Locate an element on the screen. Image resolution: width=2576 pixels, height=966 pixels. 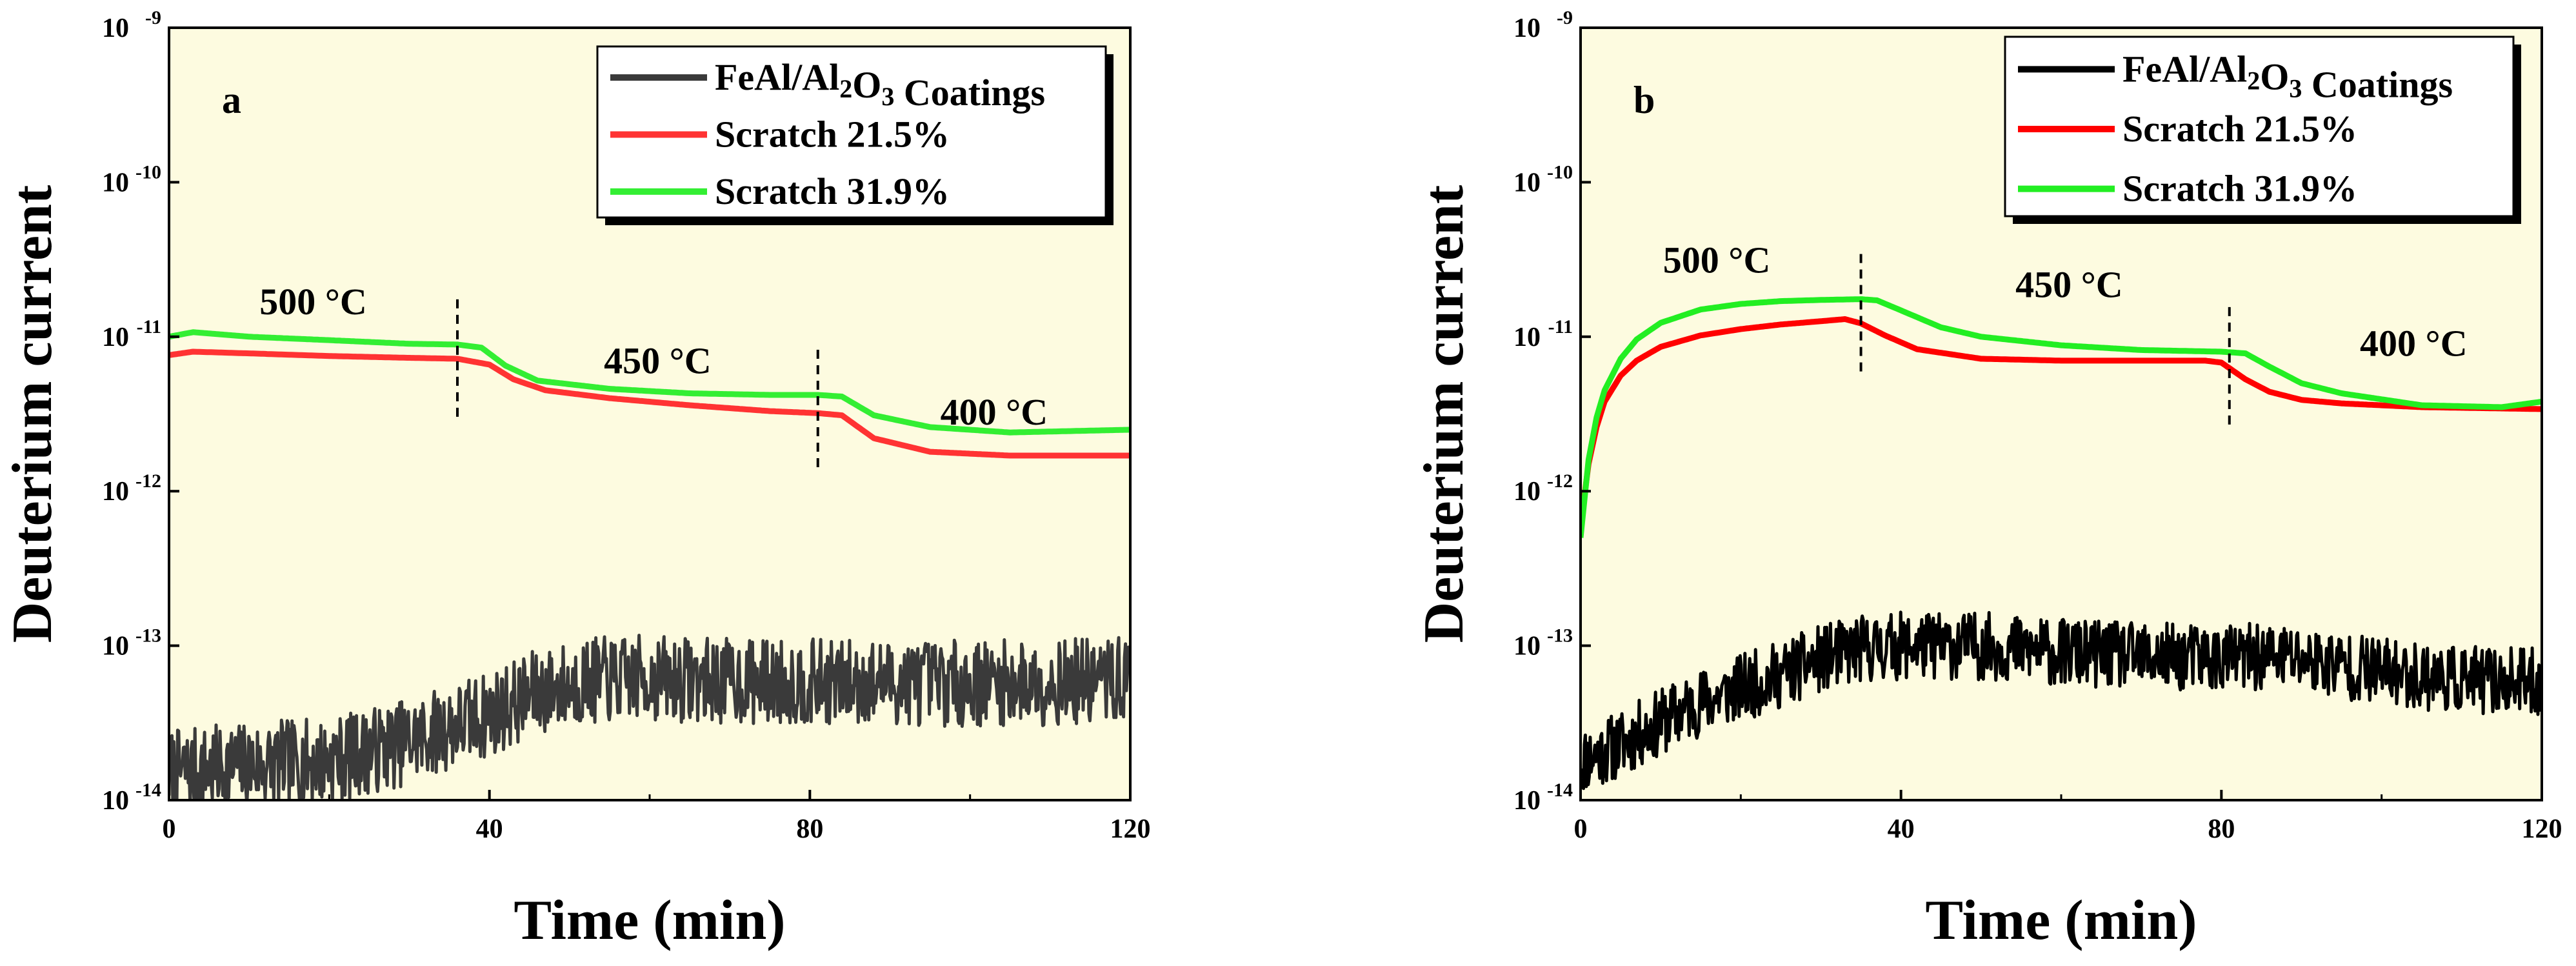
panel-label: b is located at coordinates (1644, 100).